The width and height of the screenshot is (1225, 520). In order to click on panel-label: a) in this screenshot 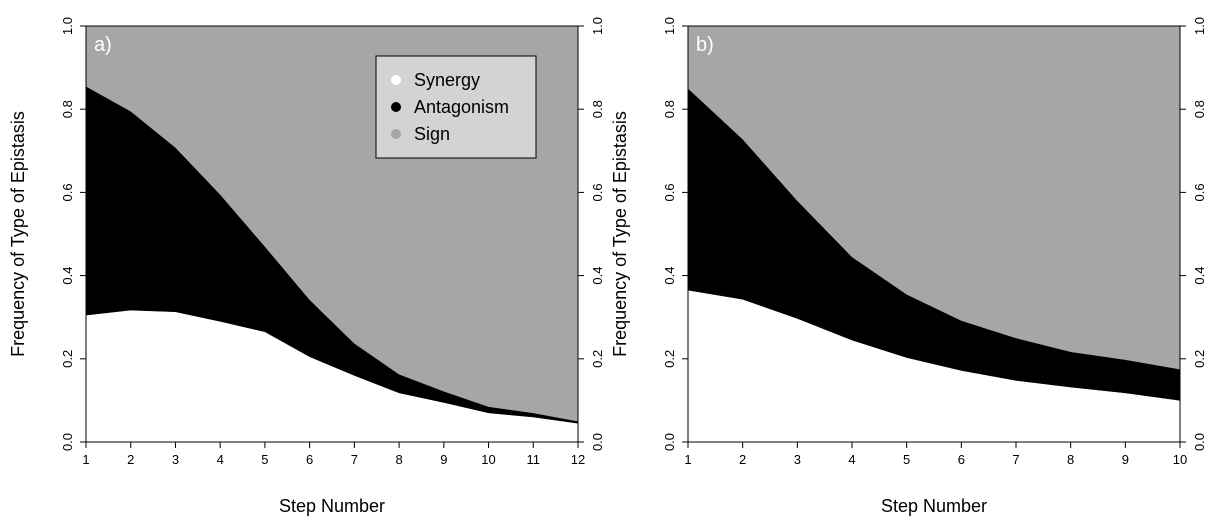, I will do `click(103, 45)`.